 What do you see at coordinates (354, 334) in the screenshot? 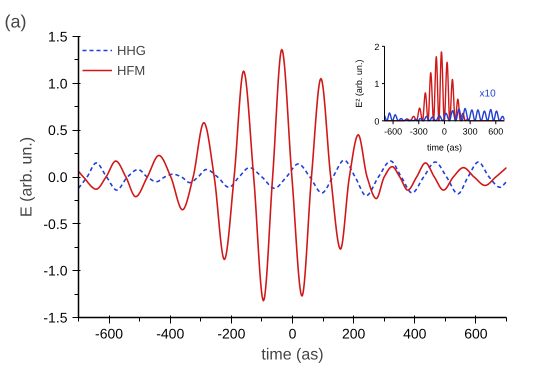
I see `x-tick-label: 200` at bounding box center [354, 334].